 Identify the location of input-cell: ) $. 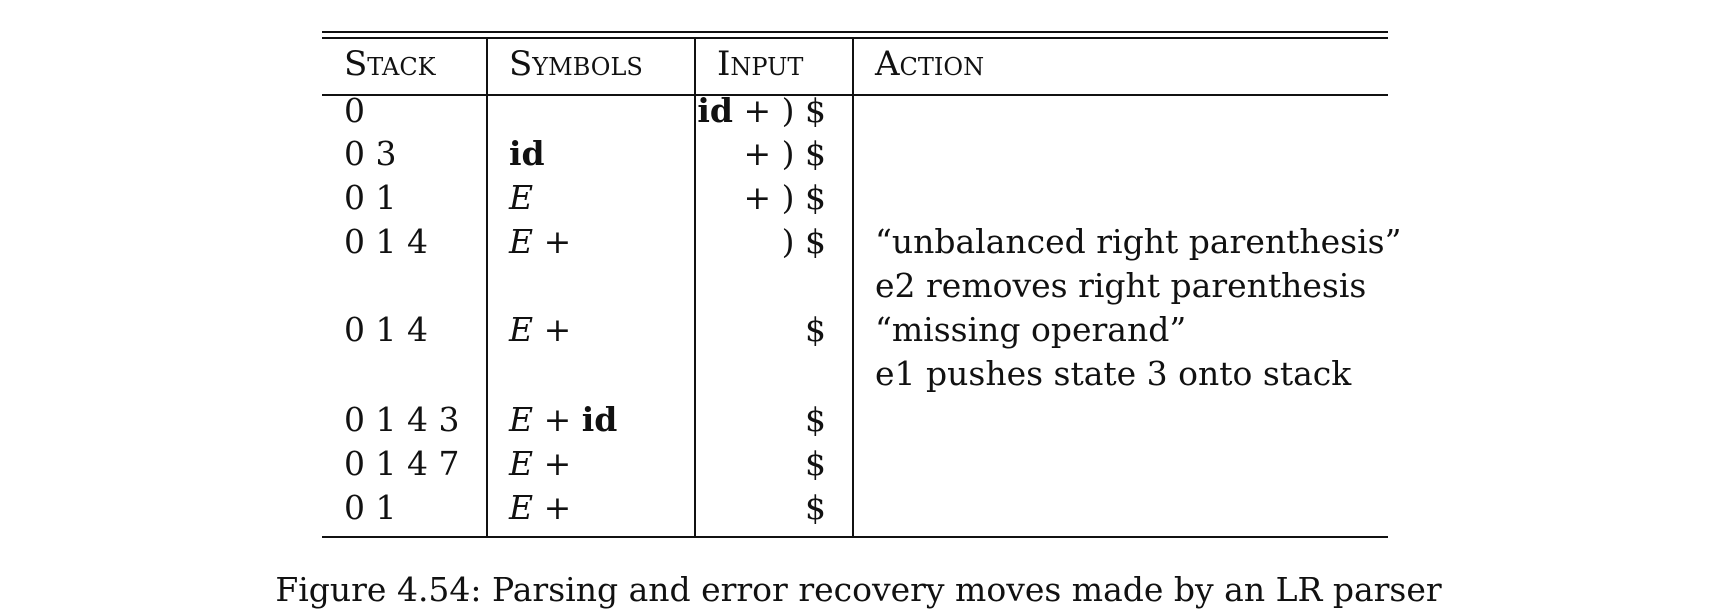
(803, 241).